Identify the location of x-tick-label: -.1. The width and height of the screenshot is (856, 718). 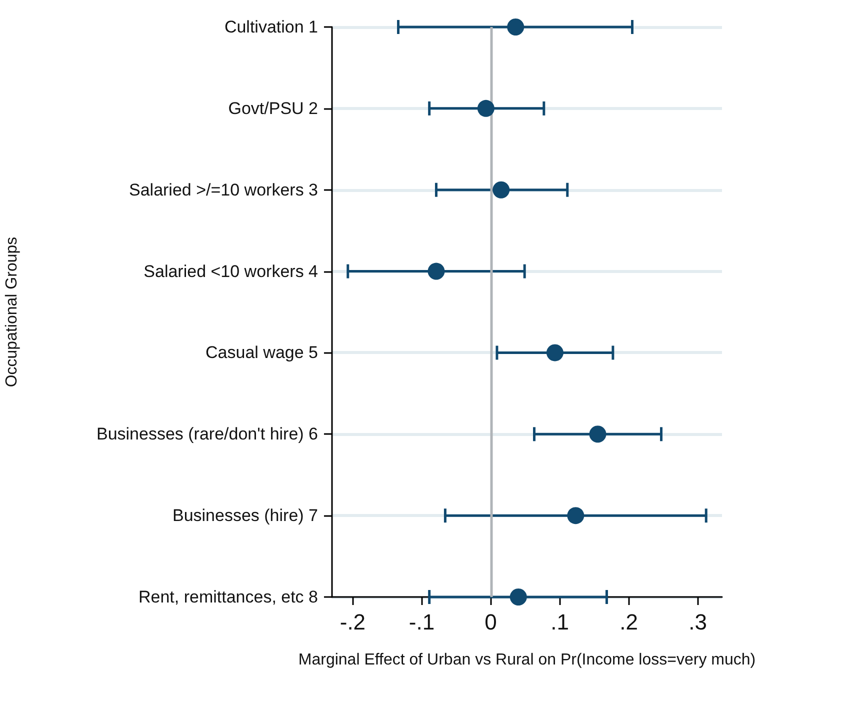
(421, 622).